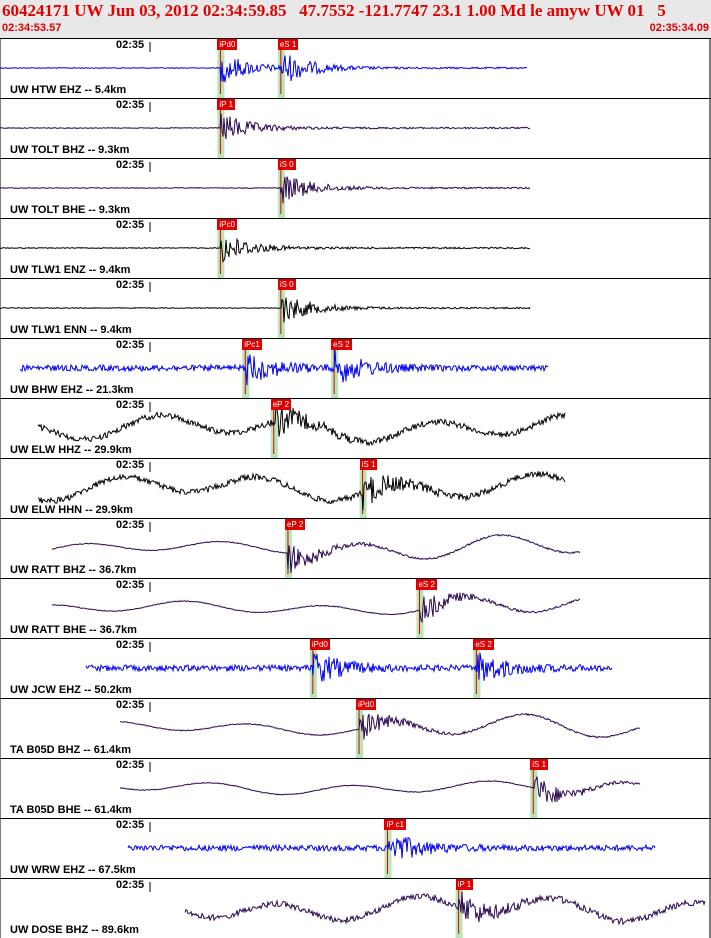  What do you see at coordinates (74, 930) in the screenshot?
I see `station-label: UW DOSE BHZ -- 89.6km` at bounding box center [74, 930].